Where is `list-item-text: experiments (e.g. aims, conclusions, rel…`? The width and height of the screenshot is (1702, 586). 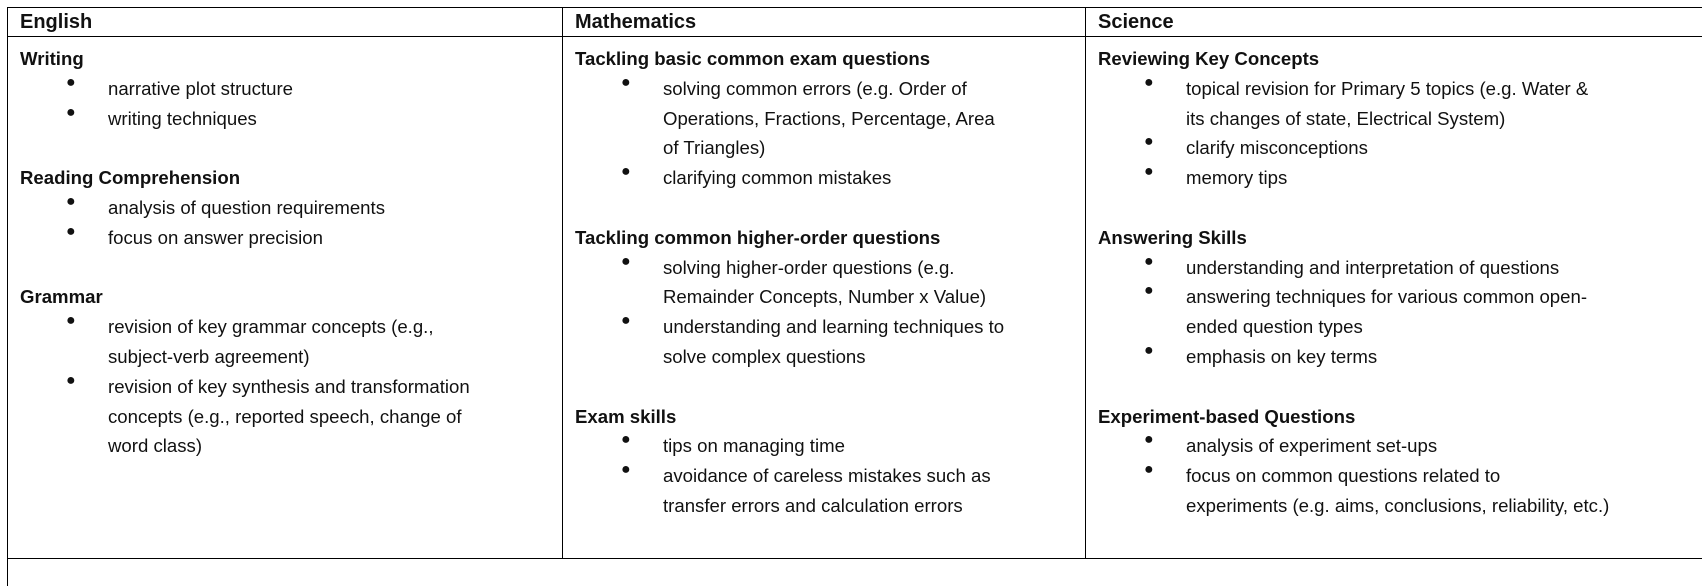 list-item-text: experiments (e.g. aims, conclusions, rel… is located at coordinates (1444, 506).